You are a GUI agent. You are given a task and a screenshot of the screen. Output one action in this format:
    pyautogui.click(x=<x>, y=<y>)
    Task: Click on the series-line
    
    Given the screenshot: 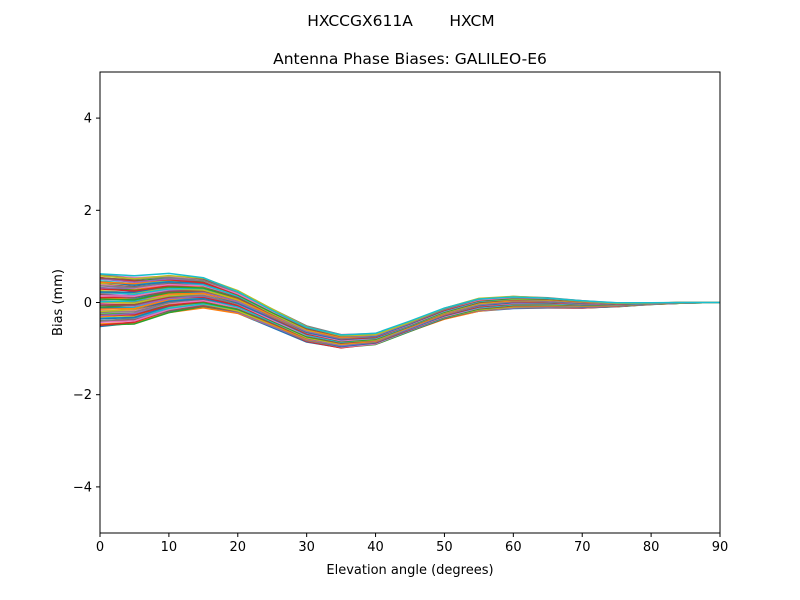 What is the action you would take?
    pyautogui.click(x=410, y=304)
    